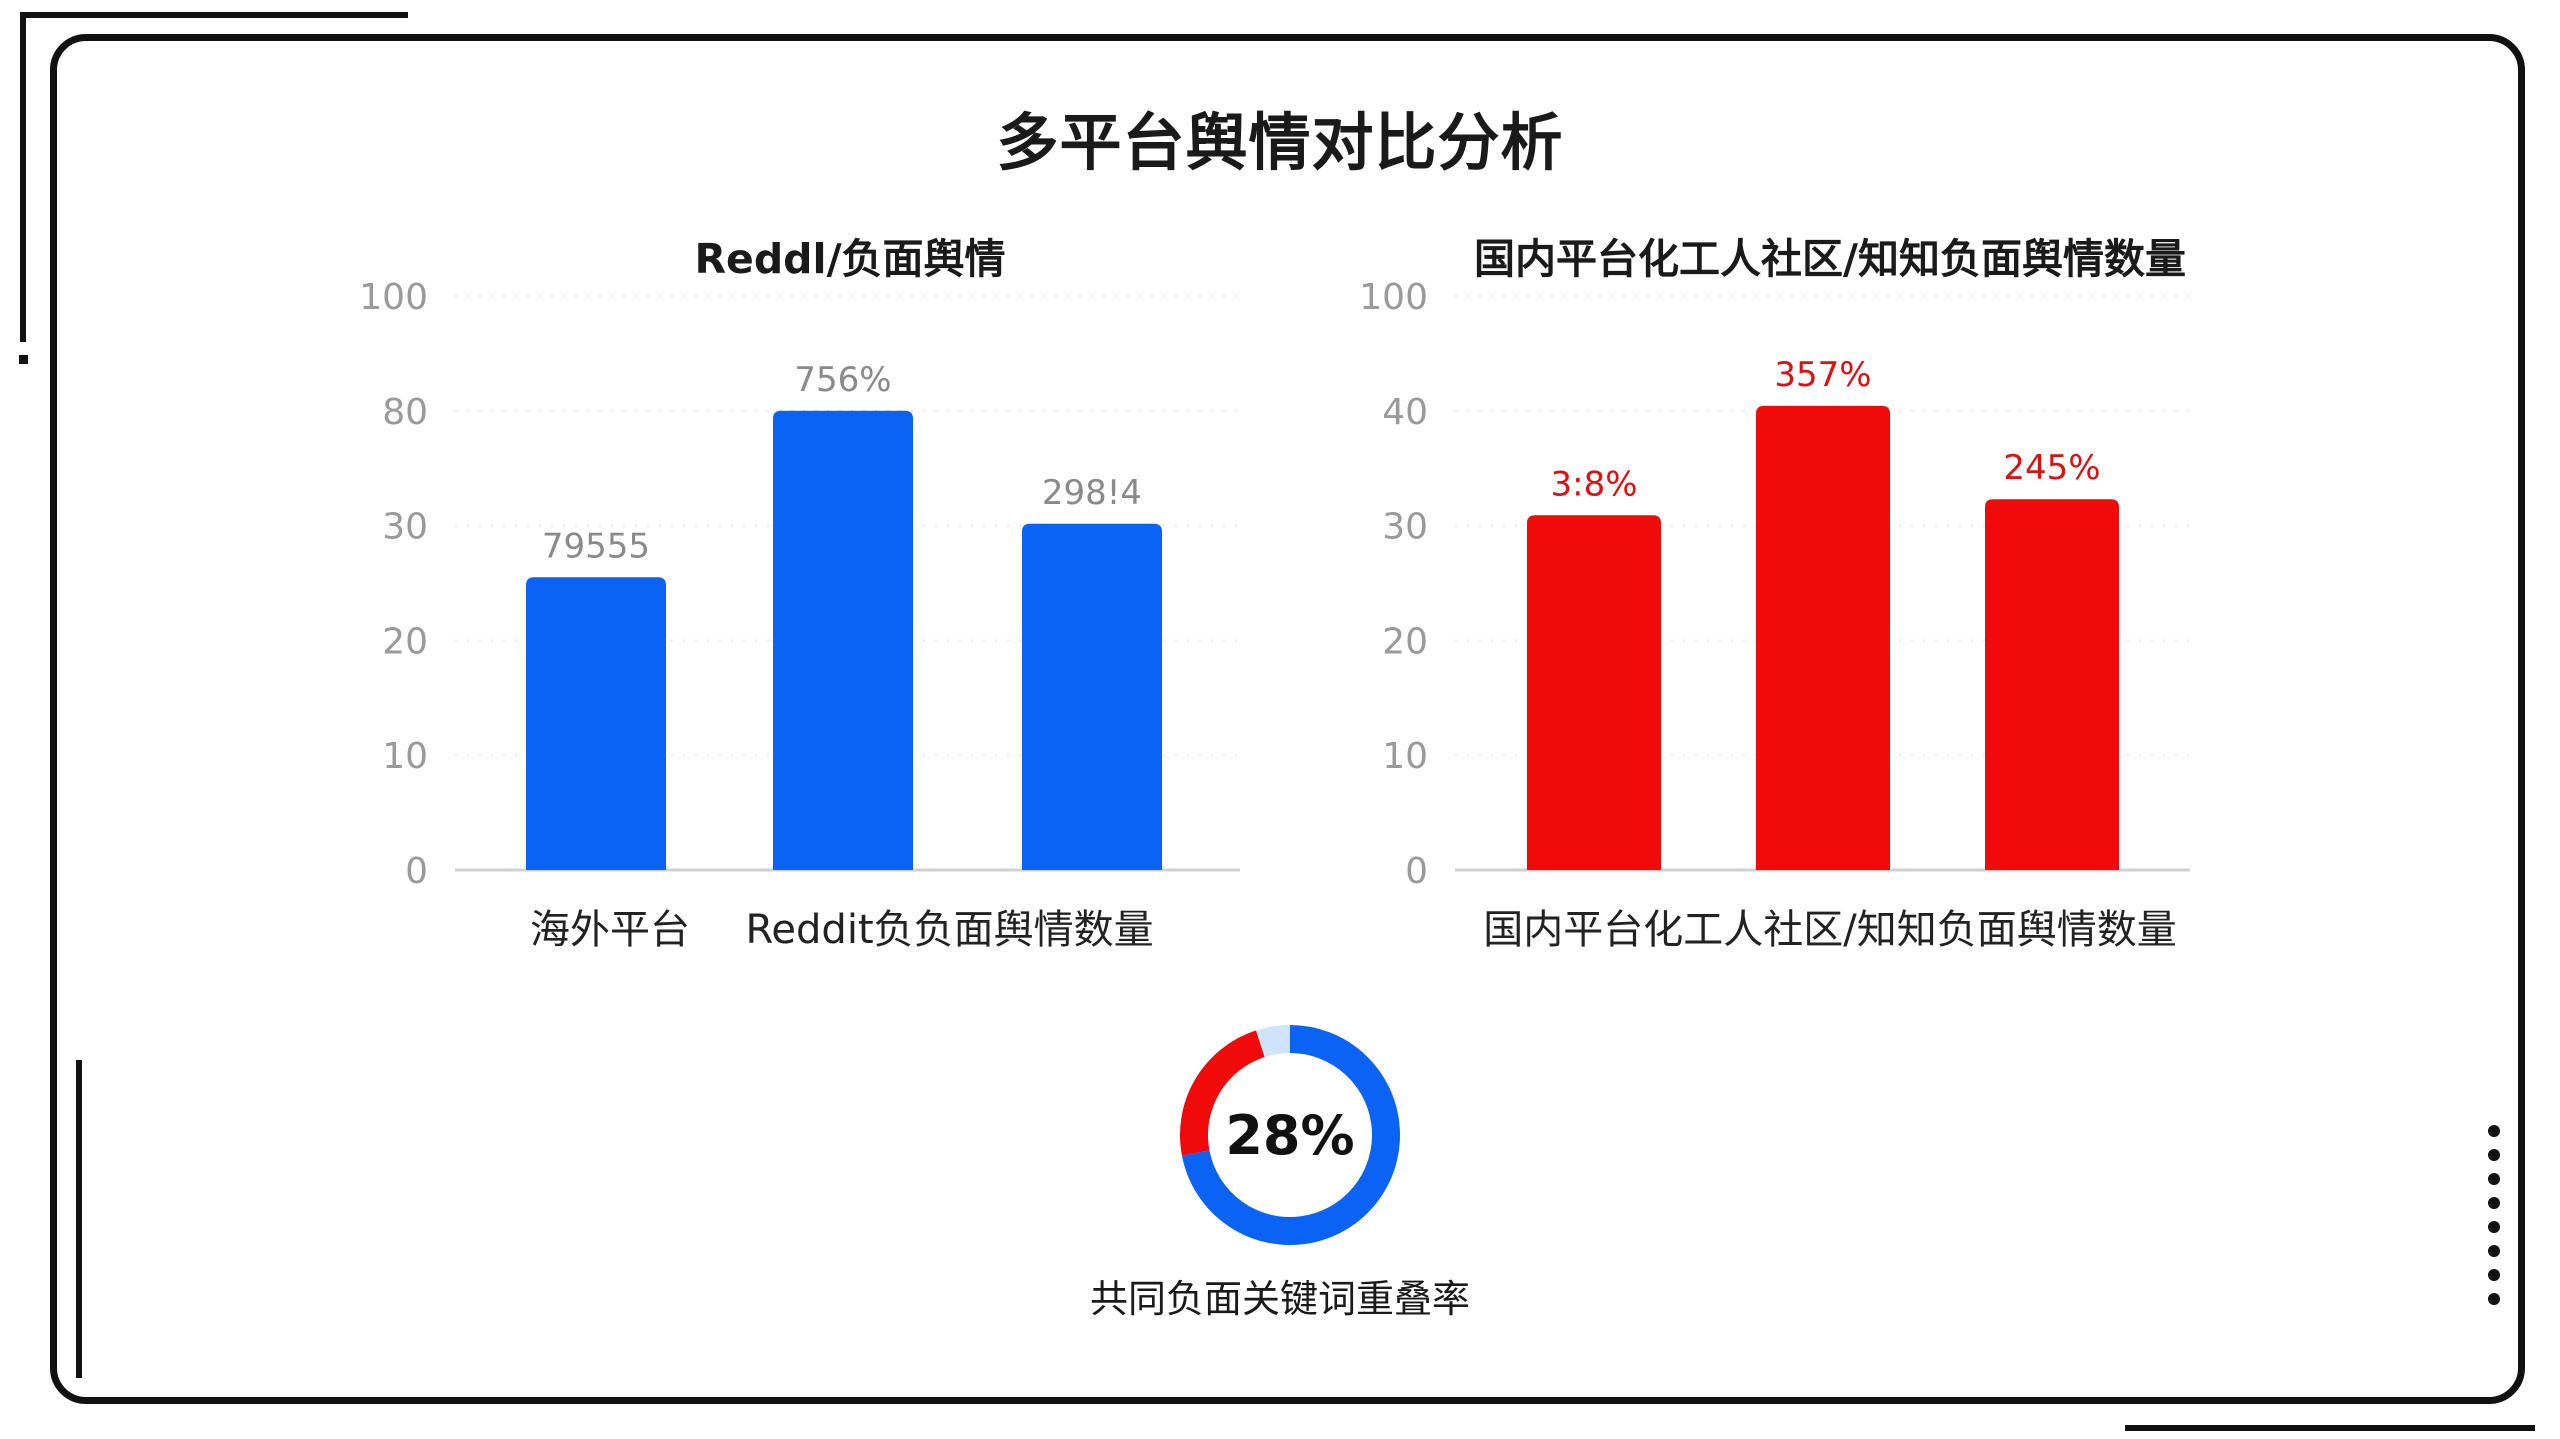 Image resolution: width=2560 pixels, height=1439 pixels. I want to click on donut-caption: 共同负面关键词重叠率, so click(1279, 1299).